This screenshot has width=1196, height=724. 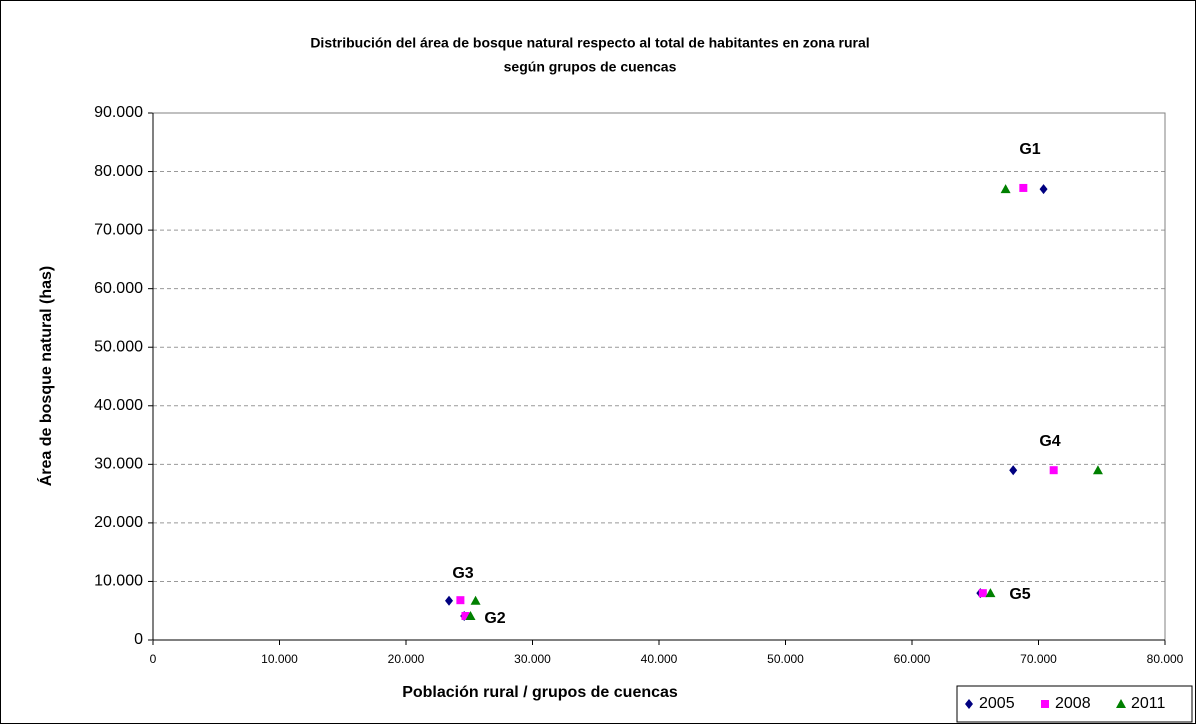 I want to click on y-tick-label: 70.000, so click(x=118, y=229).